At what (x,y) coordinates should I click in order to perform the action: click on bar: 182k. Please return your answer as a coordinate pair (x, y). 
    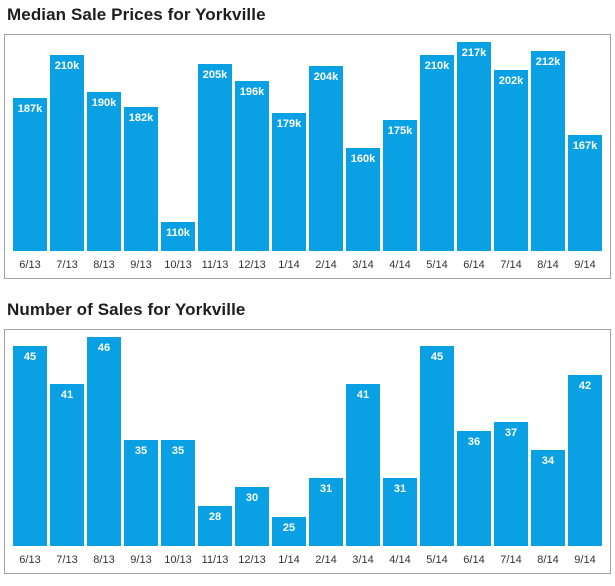
    Looking at the image, I should click on (141, 179).